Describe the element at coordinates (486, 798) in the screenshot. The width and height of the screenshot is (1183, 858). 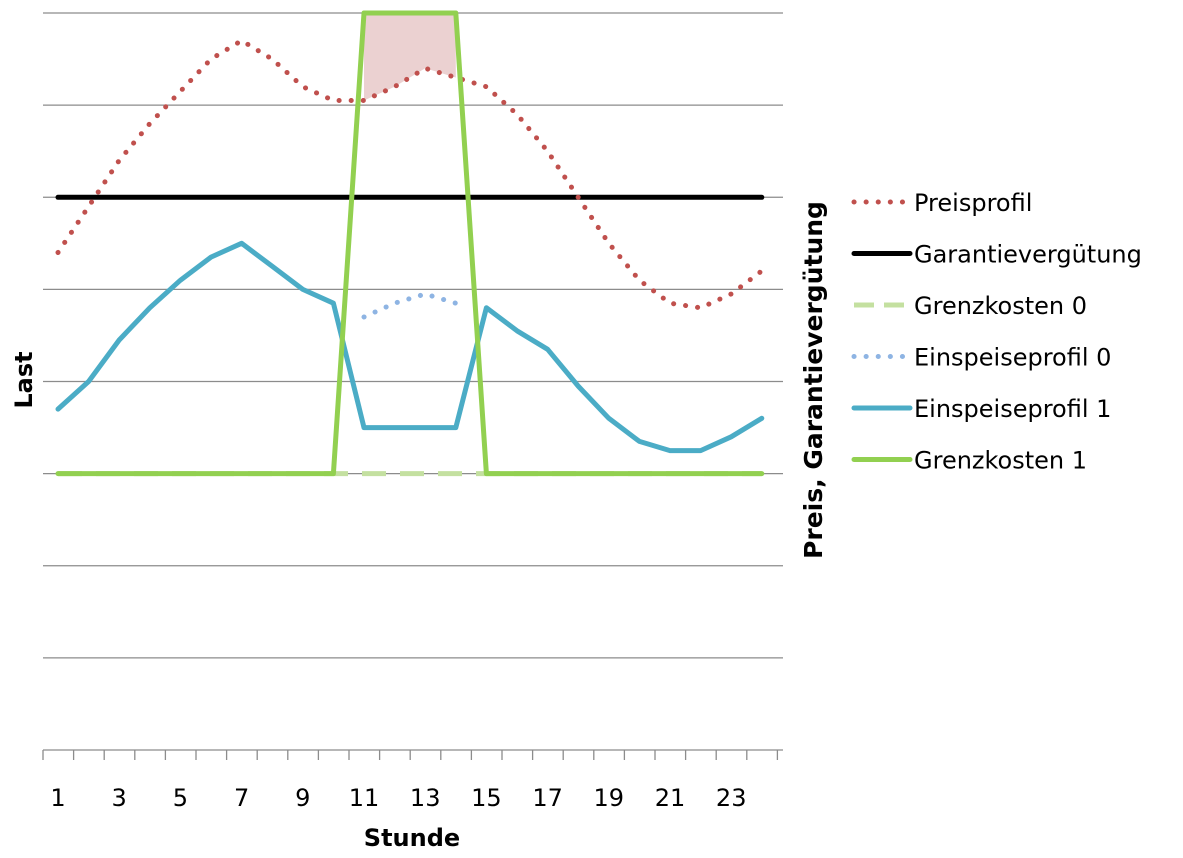
I see `x-tick-label: 15` at that location.